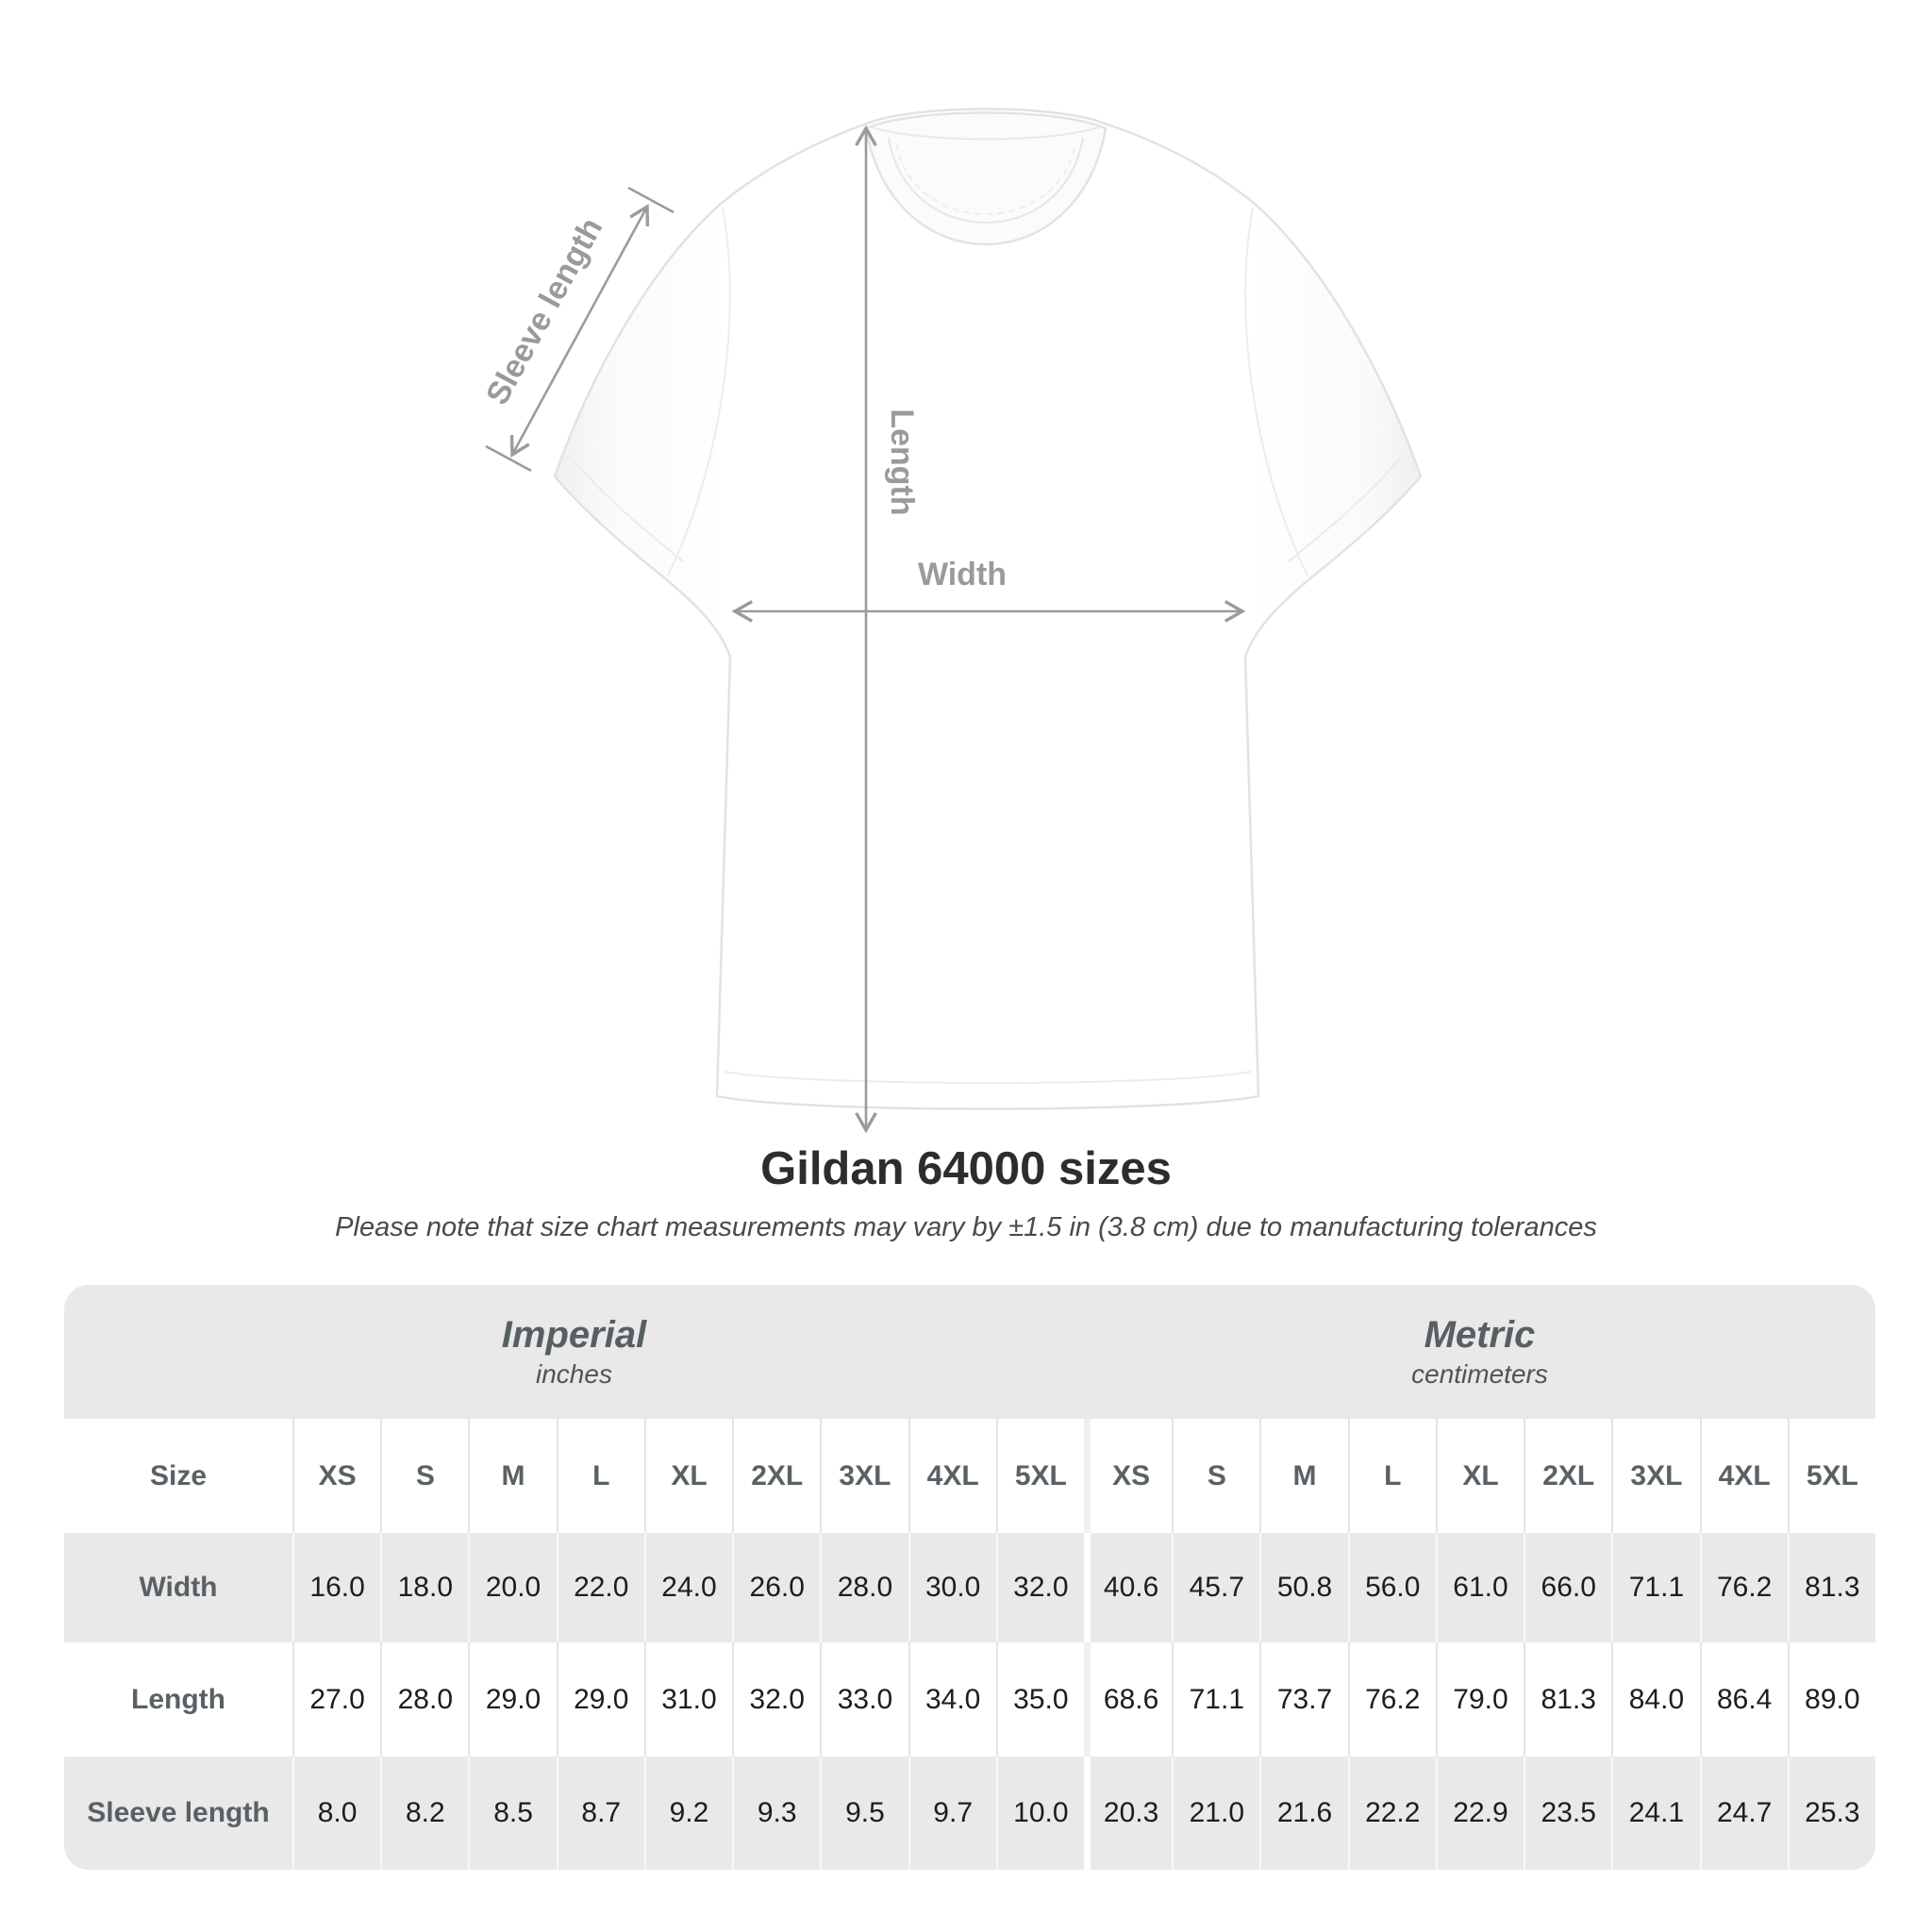  I want to click on table-cell: 21.0, so click(1216, 1814).